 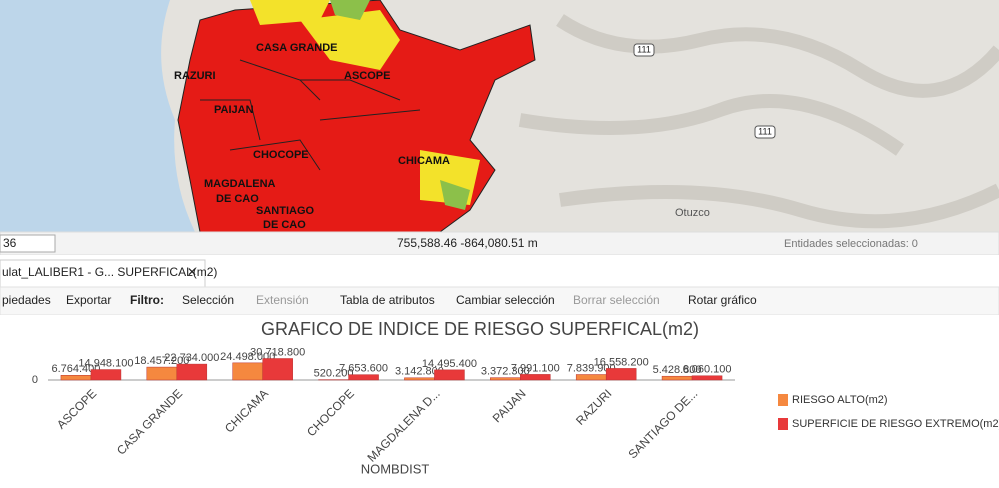 I want to click on value-label: 7.991.100, so click(x=535, y=368).